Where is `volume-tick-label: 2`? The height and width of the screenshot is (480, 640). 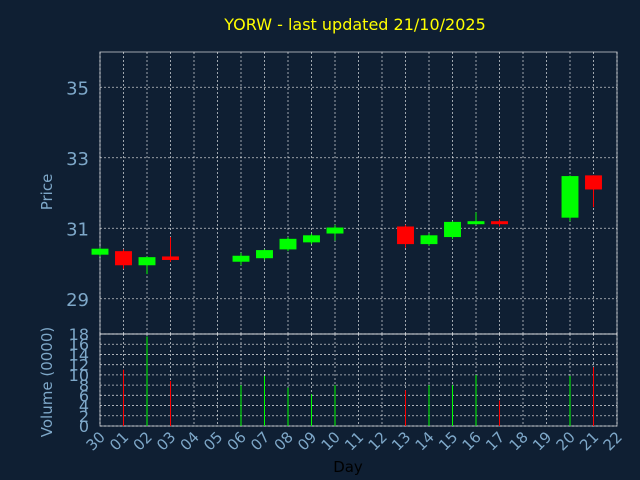 volume-tick-label: 2 is located at coordinates (84, 416).